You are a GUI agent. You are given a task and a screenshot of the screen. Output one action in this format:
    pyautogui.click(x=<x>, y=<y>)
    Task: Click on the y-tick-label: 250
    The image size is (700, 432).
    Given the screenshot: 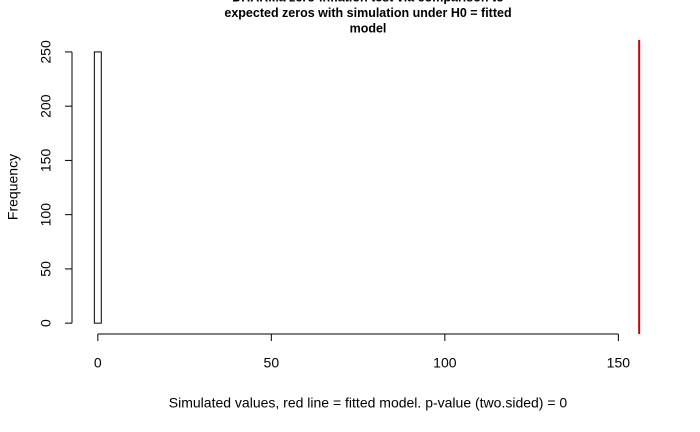 What is the action you would take?
    pyautogui.click(x=46, y=52)
    